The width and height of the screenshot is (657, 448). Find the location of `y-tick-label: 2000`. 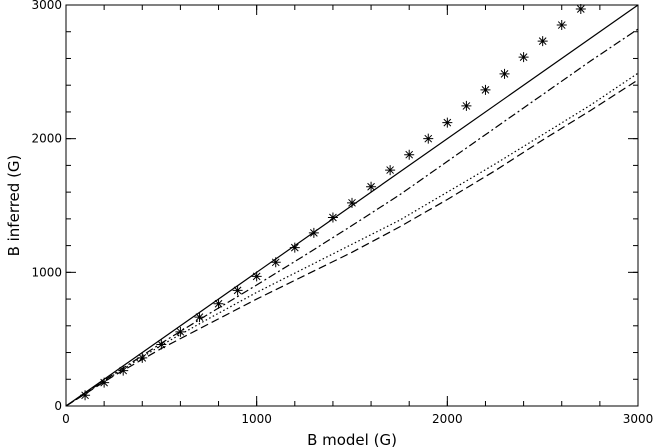

y-tick-label: 2000 is located at coordinates (46, 139).